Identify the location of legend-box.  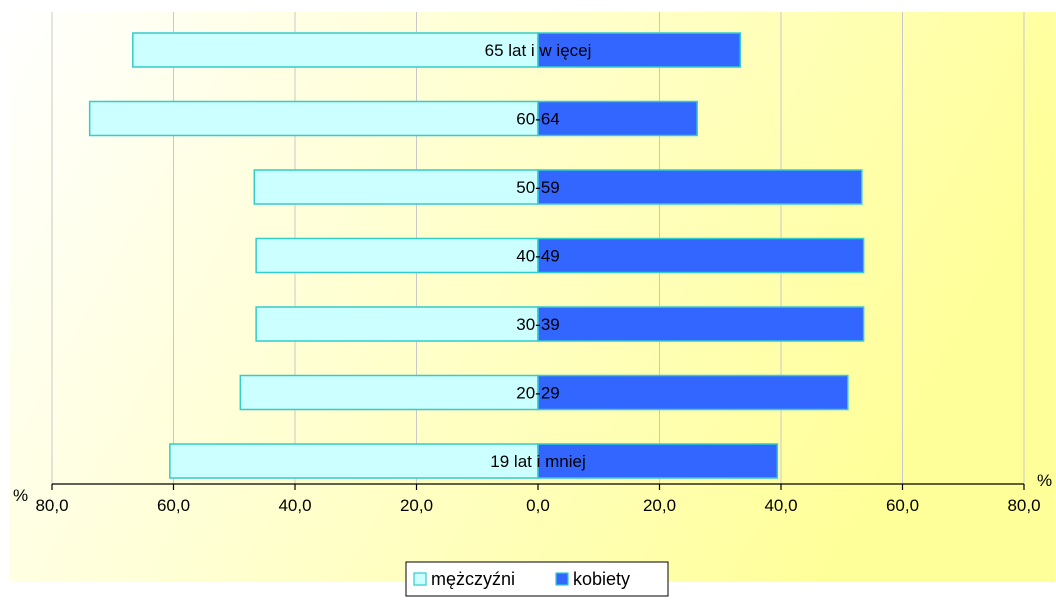
(537, 579).